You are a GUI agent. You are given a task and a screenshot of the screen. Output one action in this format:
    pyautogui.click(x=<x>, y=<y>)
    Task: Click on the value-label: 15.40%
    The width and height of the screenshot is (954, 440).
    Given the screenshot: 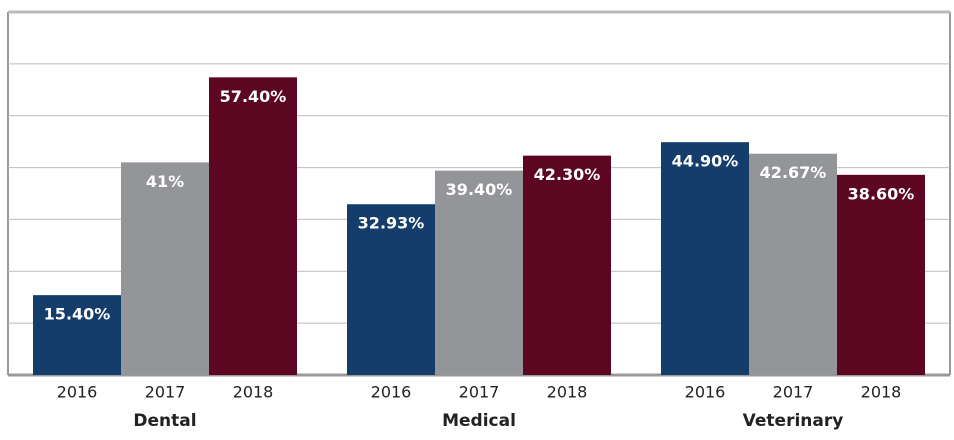 What is the action you would take?
    pyautogui.click(x=77, y=314)
    